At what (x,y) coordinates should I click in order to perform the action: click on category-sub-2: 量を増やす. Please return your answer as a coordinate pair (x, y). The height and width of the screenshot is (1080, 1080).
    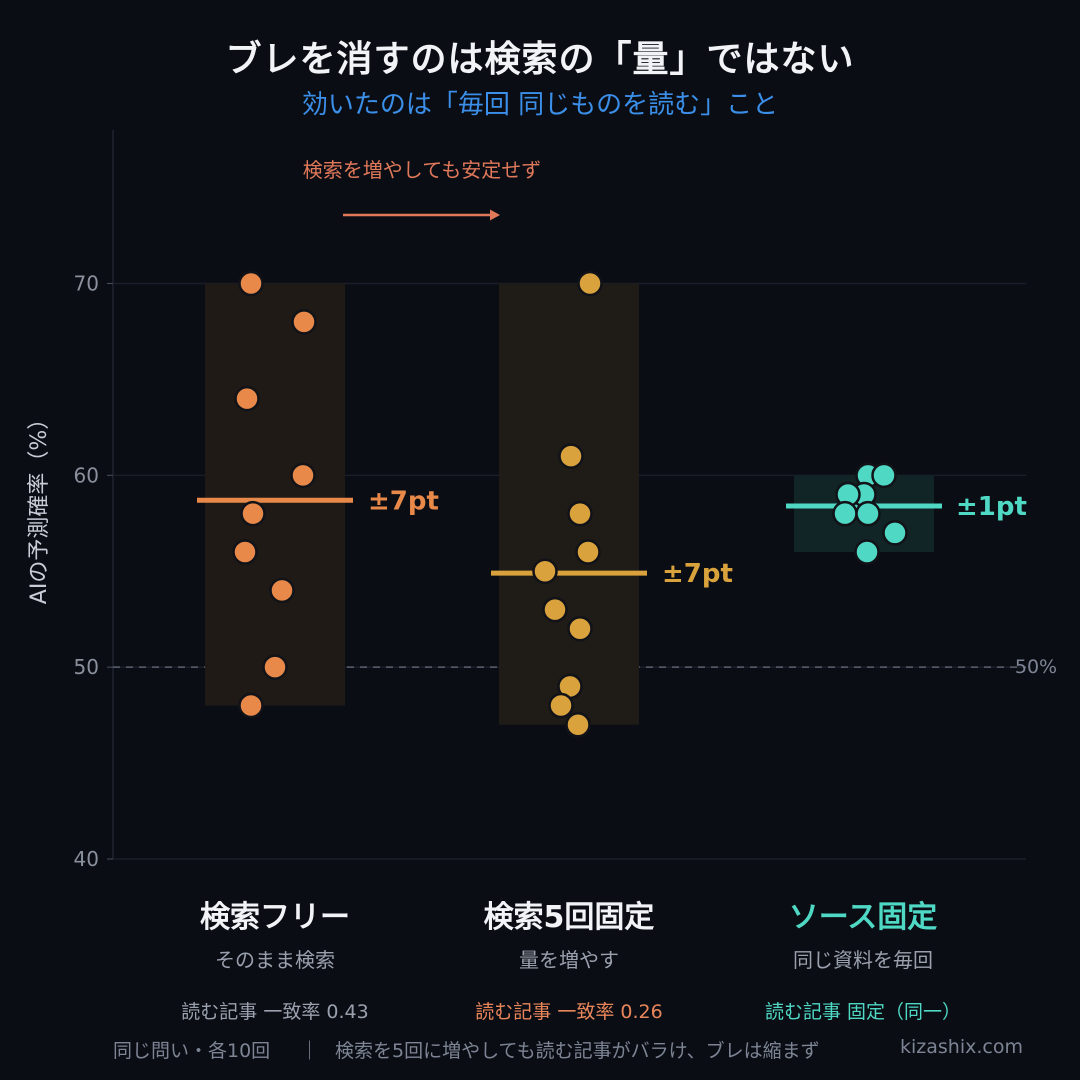
    Looking at the image, I should click on (569, 960).